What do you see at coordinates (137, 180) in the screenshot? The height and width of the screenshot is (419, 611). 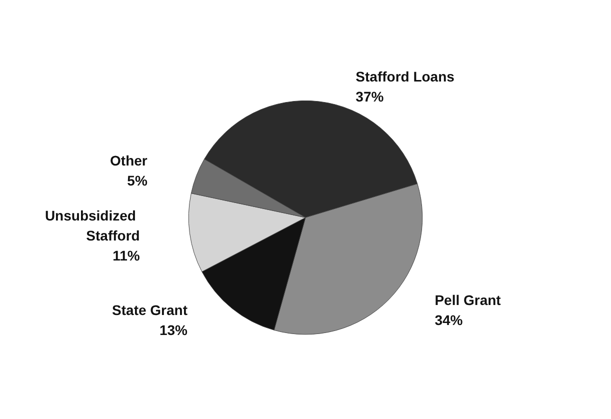 I see `data-label: 5%` at bounding box center [137, 180].